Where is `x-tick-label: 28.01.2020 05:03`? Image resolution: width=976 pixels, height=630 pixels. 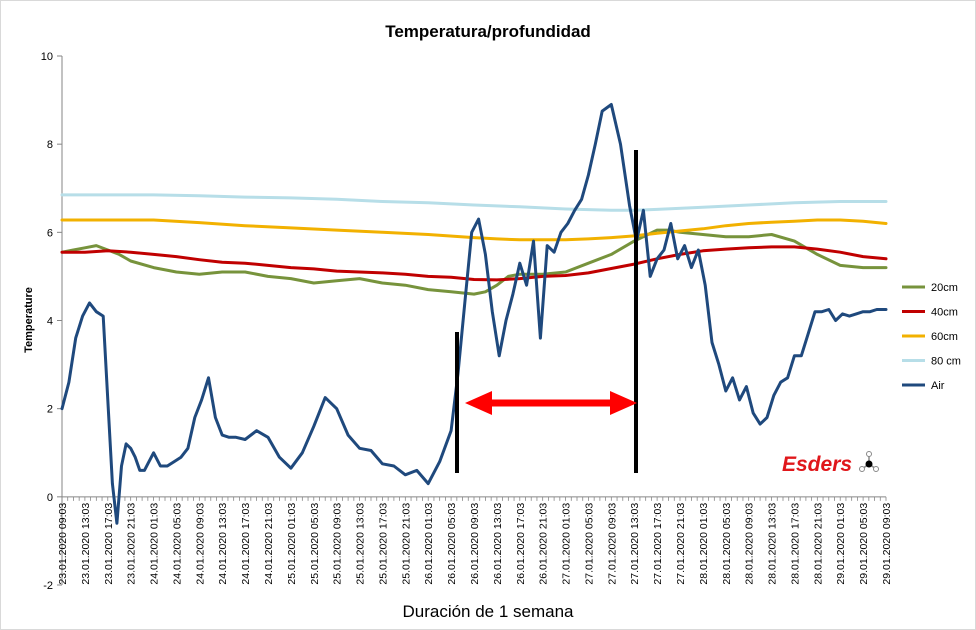
x-tick-label: 28.01.2020 05:03 is located at coordinates (727, 544).